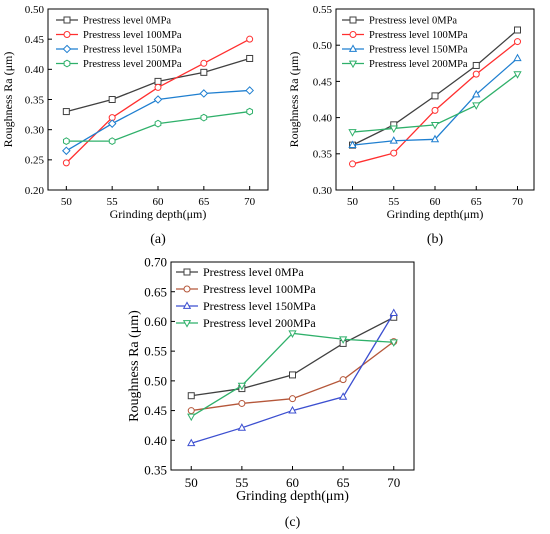 Image resolution: width=550 pixels, height=534 pixels. What do you see at coordinates (323, 10) in the screenshot?
I see `y-tick-label: 0.55` at bounding box center [323, 10].